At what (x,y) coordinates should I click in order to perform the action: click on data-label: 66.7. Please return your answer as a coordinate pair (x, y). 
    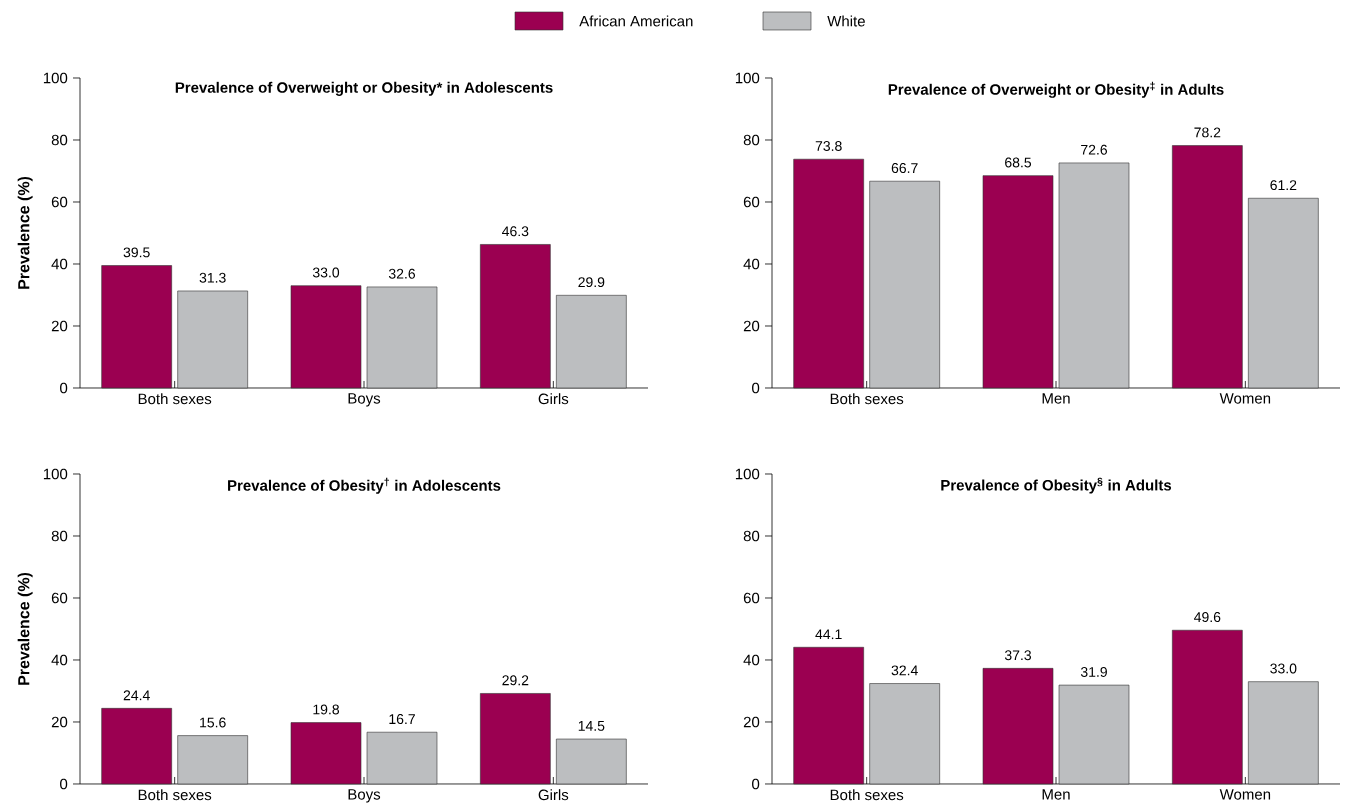
    Looking at the image, I should click on (904, 168).